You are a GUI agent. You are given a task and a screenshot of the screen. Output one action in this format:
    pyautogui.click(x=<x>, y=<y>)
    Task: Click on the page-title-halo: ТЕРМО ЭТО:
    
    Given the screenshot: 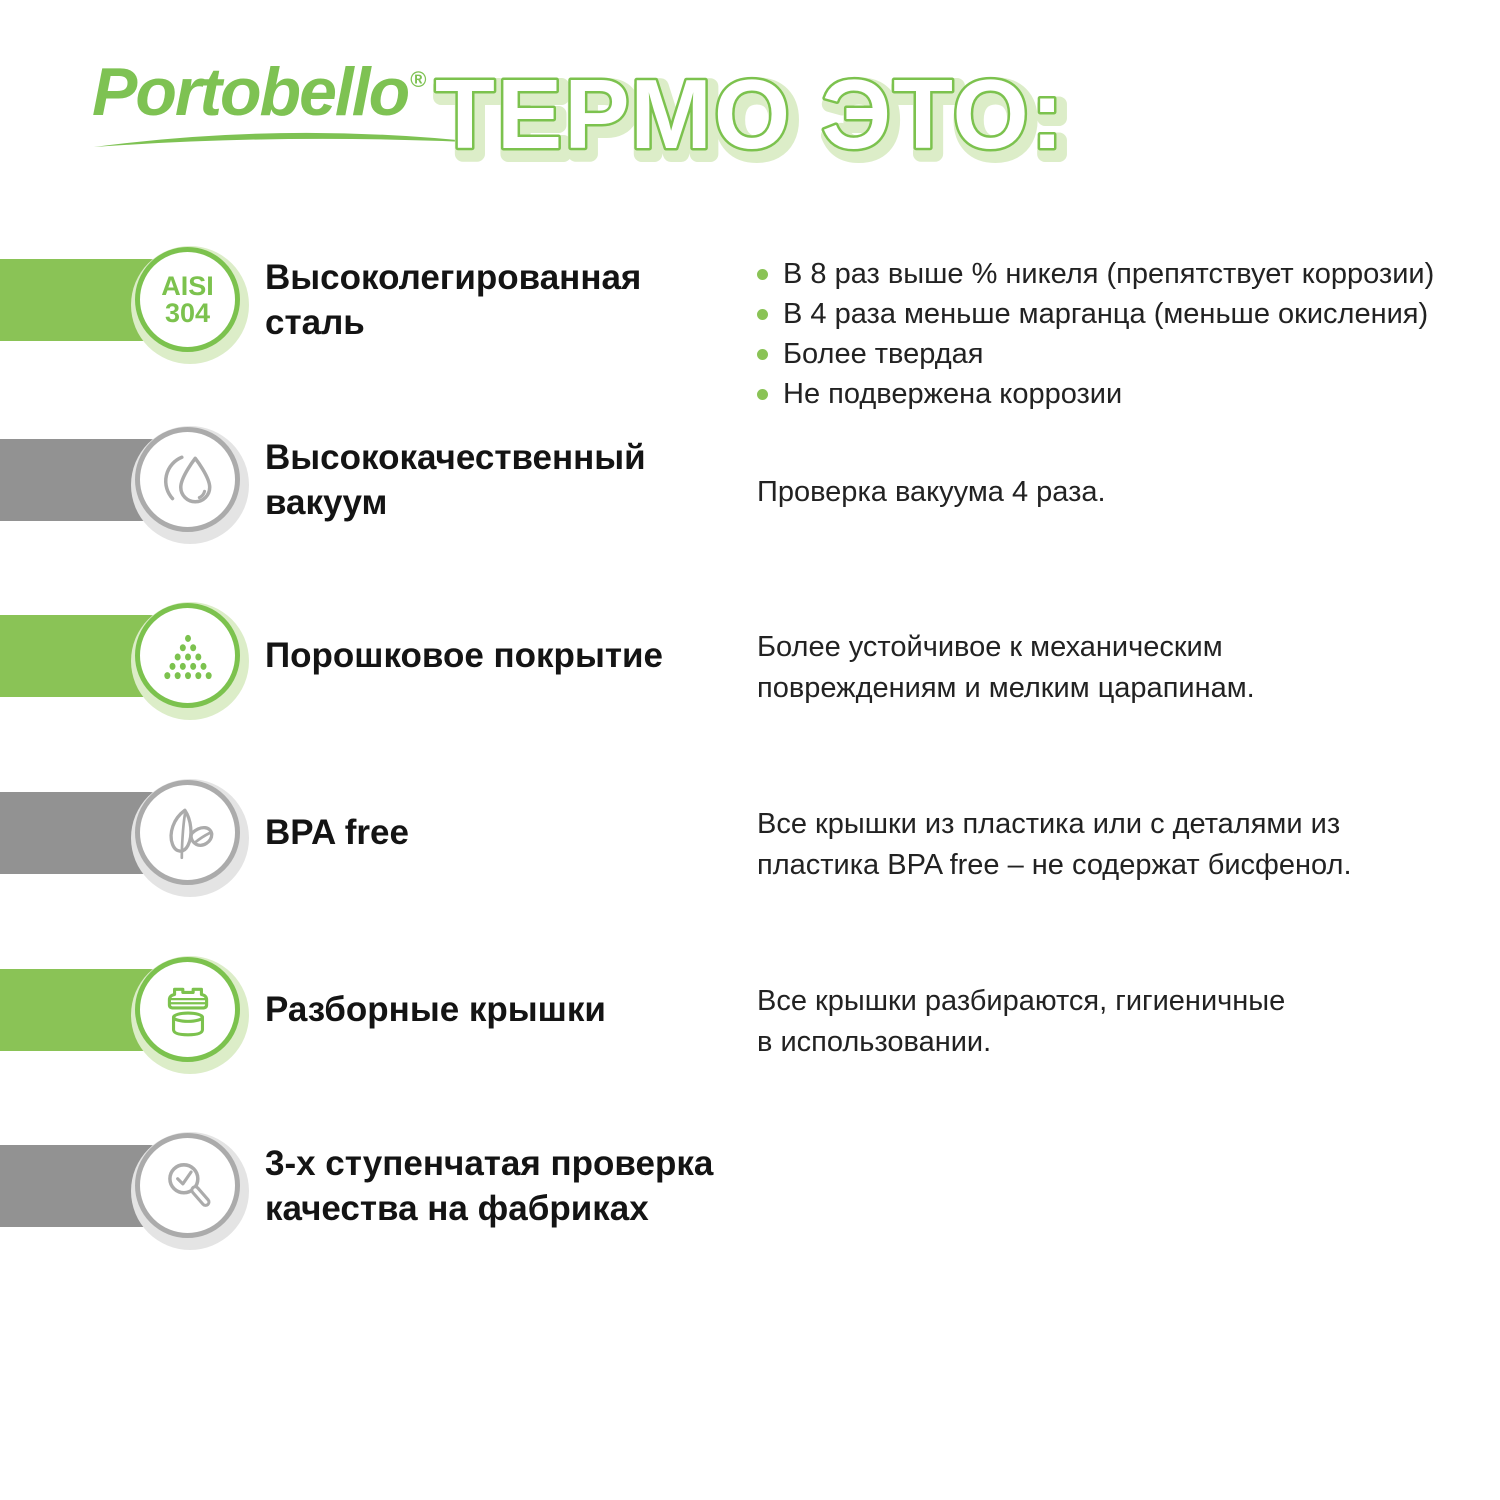 What is the action you would take?
    pyautogui.click(x=755, y=120)
    